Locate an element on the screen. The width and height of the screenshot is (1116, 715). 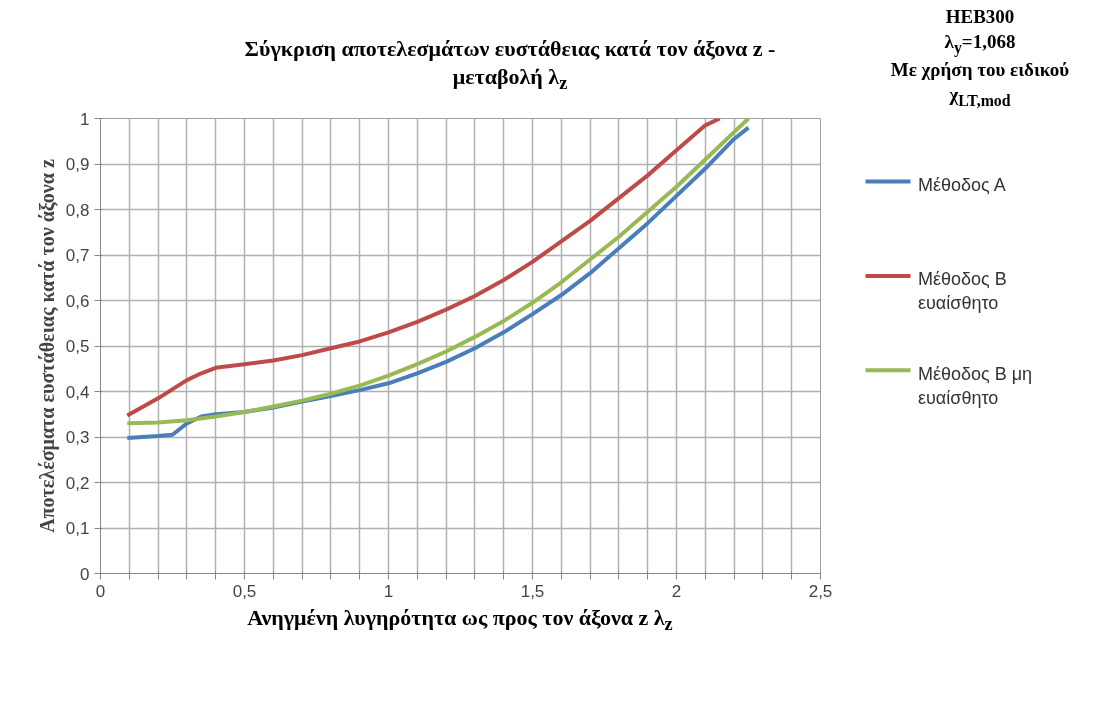
legend-label: Μέθοδος Α is located at coordinates (962, 185).